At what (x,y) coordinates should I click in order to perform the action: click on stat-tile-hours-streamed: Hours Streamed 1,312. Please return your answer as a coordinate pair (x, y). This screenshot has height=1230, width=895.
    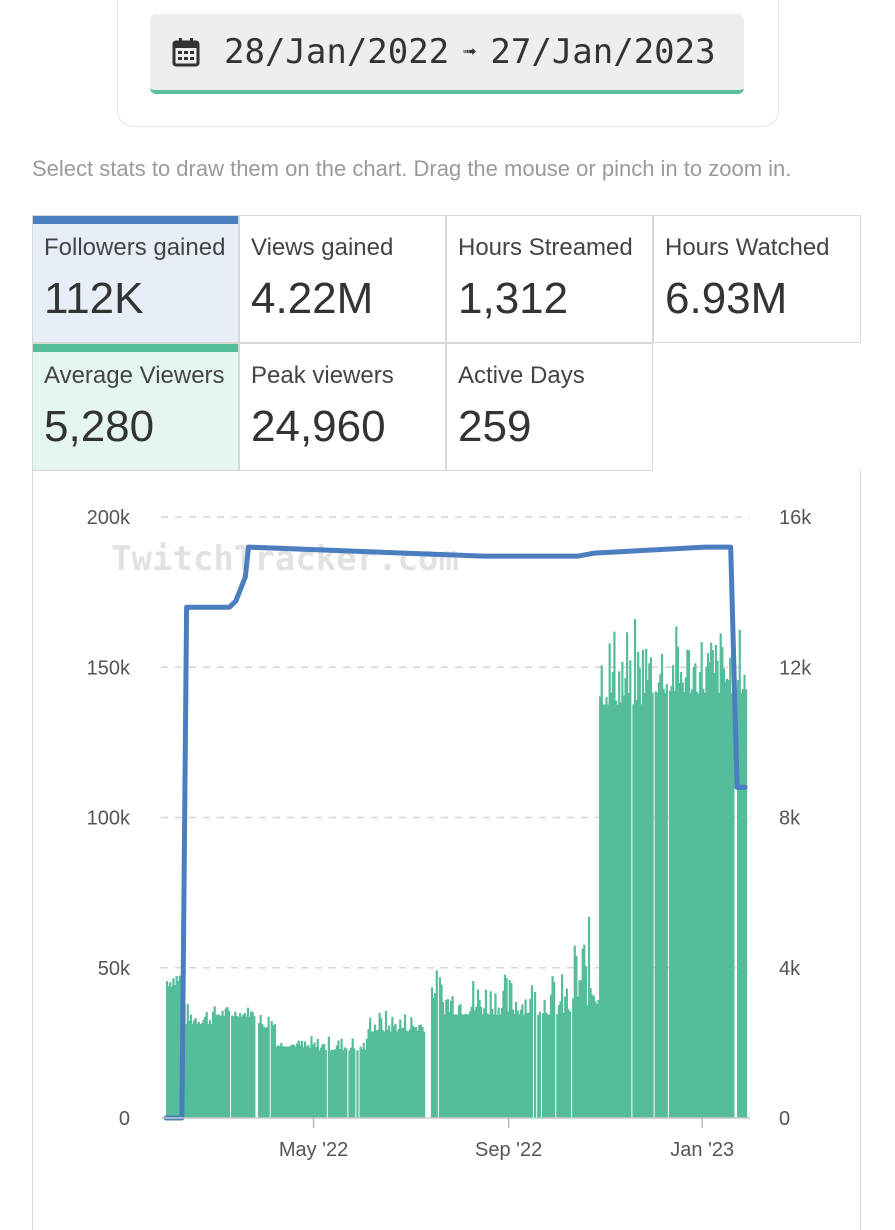
    Looking at the image, I should click on (549, 279).